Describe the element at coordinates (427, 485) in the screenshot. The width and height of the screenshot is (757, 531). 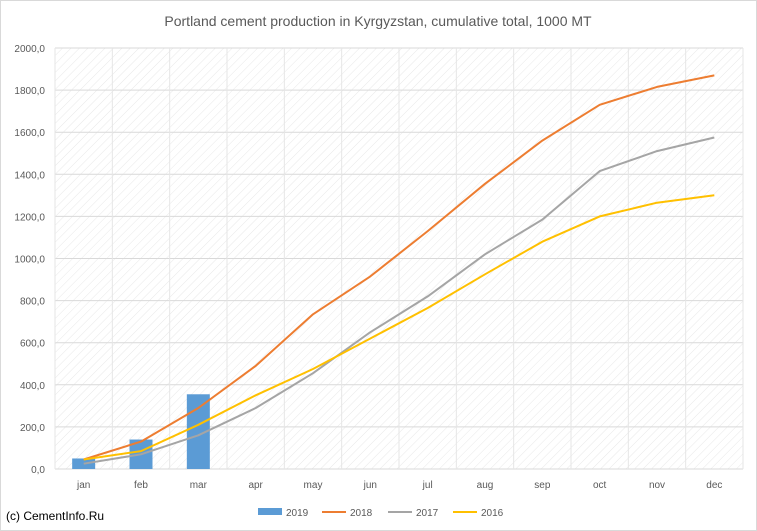
I see `x-tick-label: jul` at that location.